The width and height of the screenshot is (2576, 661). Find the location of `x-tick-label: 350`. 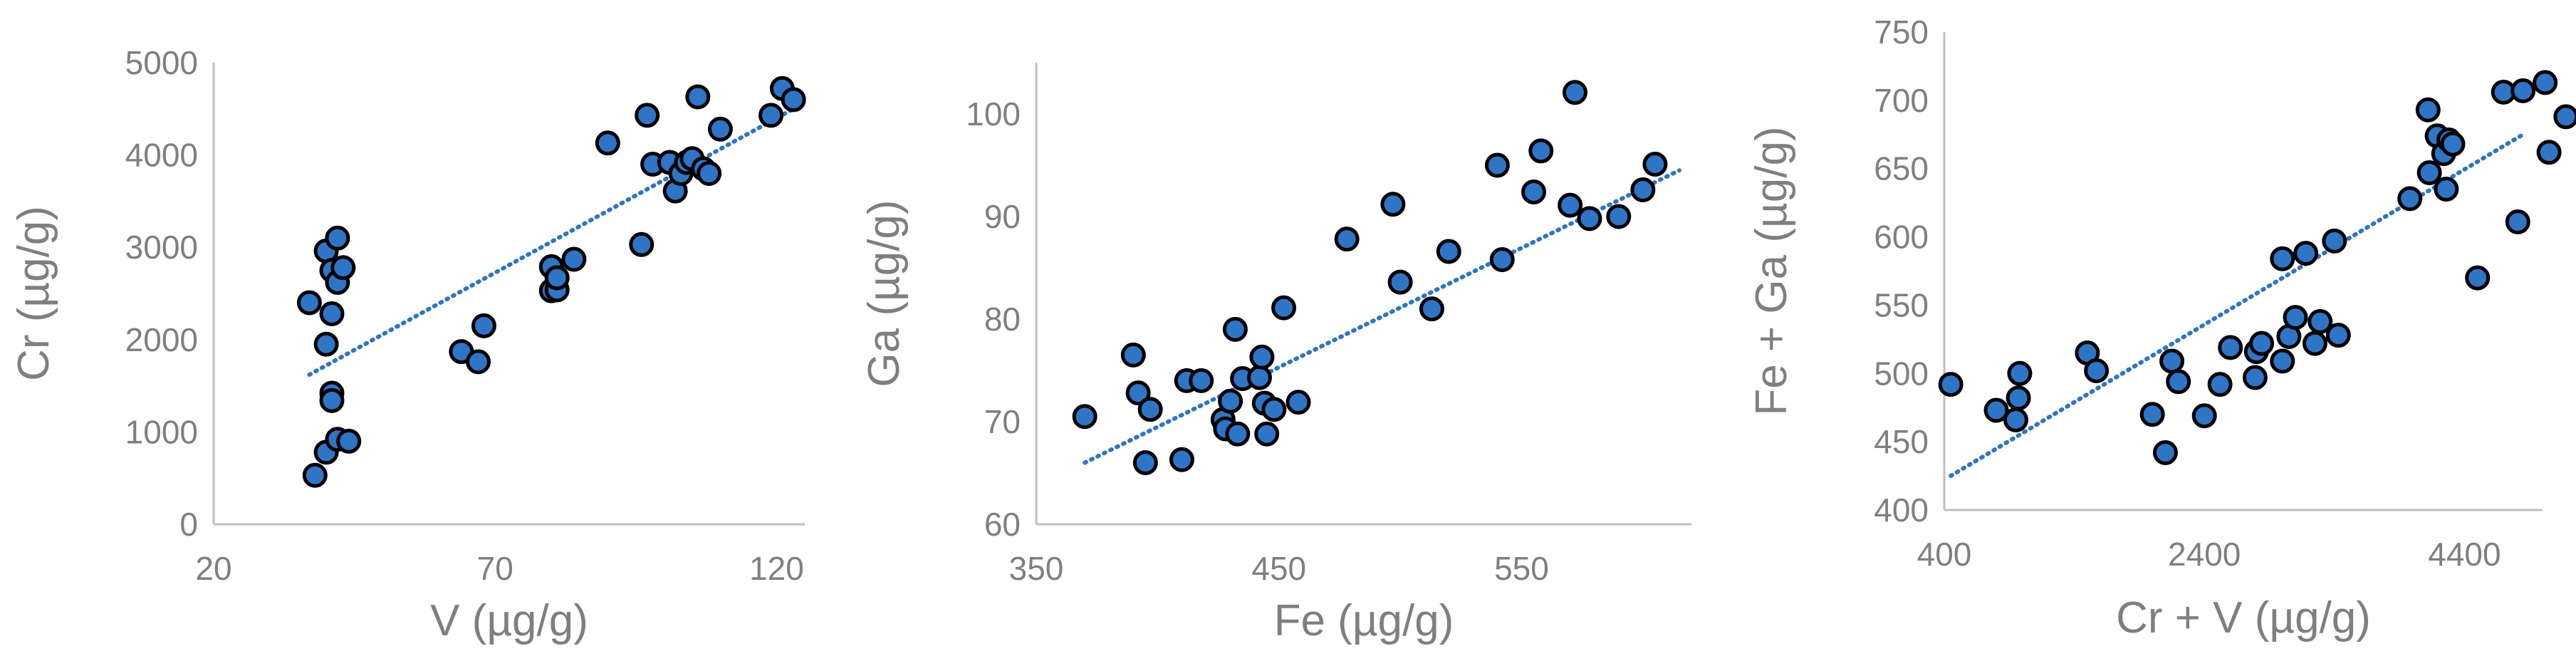

x-tick-label: 350 is located at coordinates (1036, 568).